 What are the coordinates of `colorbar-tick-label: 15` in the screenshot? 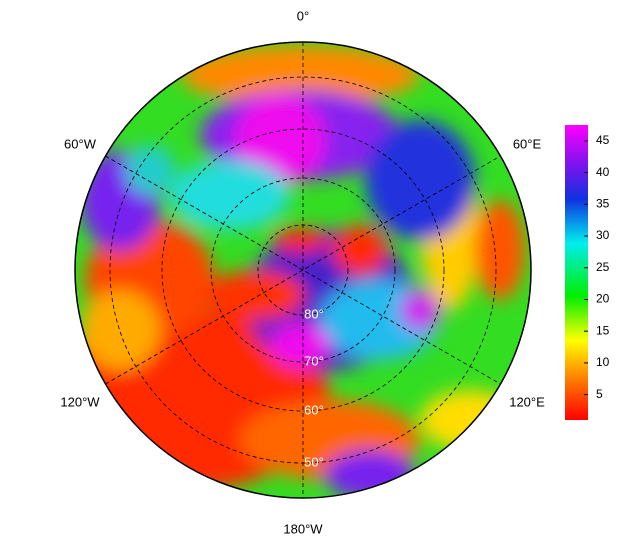 It's located at (603, 330).